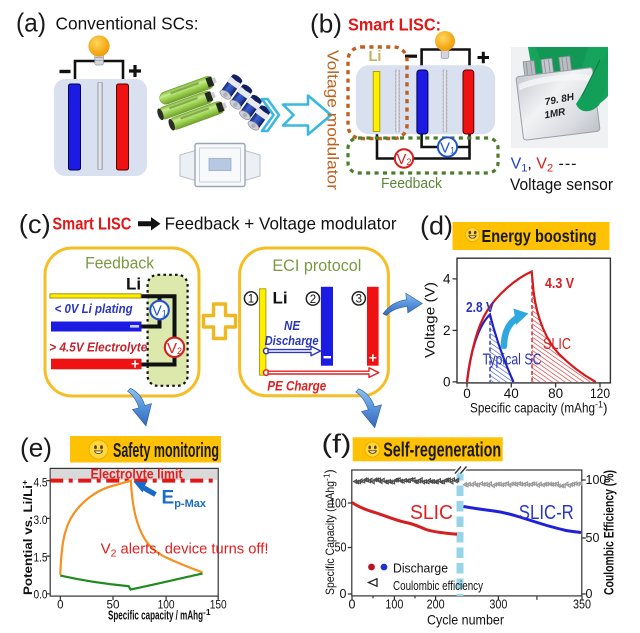  Describe the element at coordinates (281, 224) in the screenshot. I see `svg-text: Feedback + Voltage modulator` at that location.